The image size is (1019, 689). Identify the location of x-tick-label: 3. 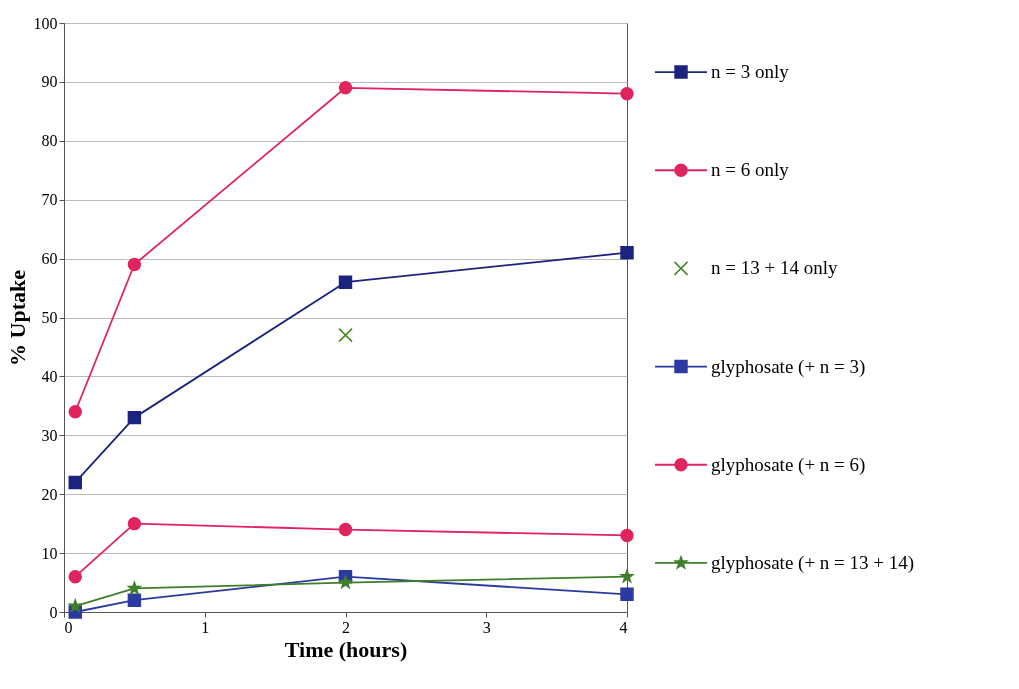
(486, 627).